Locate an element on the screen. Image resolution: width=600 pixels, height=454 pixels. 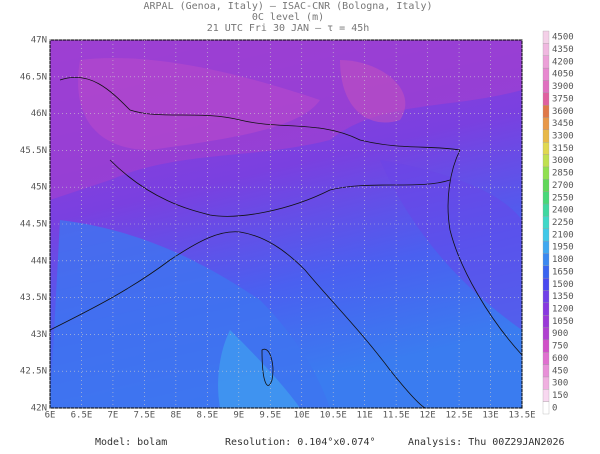
x-tick-label: 11.5E is located at coordinates (396, 416).